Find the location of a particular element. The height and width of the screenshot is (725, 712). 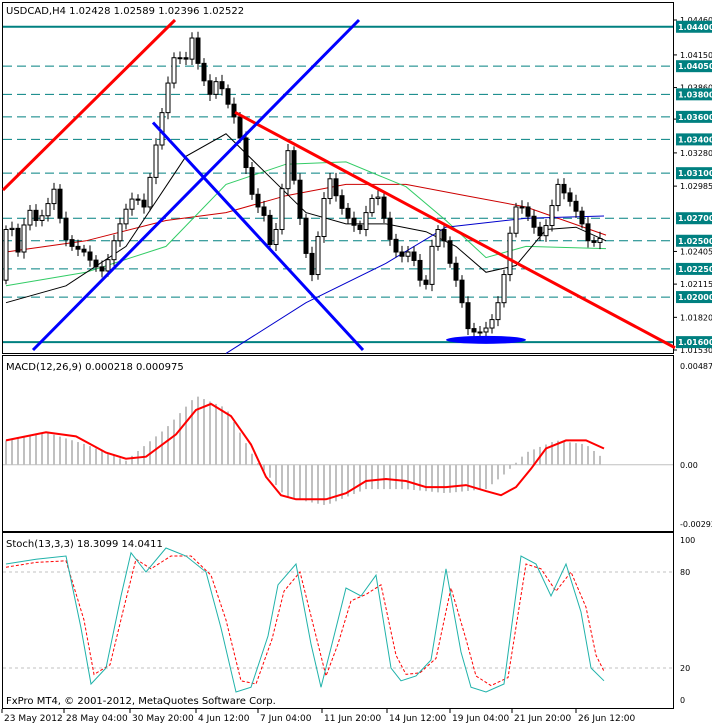

time-tick-label: 28 May 04:00 is located at coordinates (97, 719).